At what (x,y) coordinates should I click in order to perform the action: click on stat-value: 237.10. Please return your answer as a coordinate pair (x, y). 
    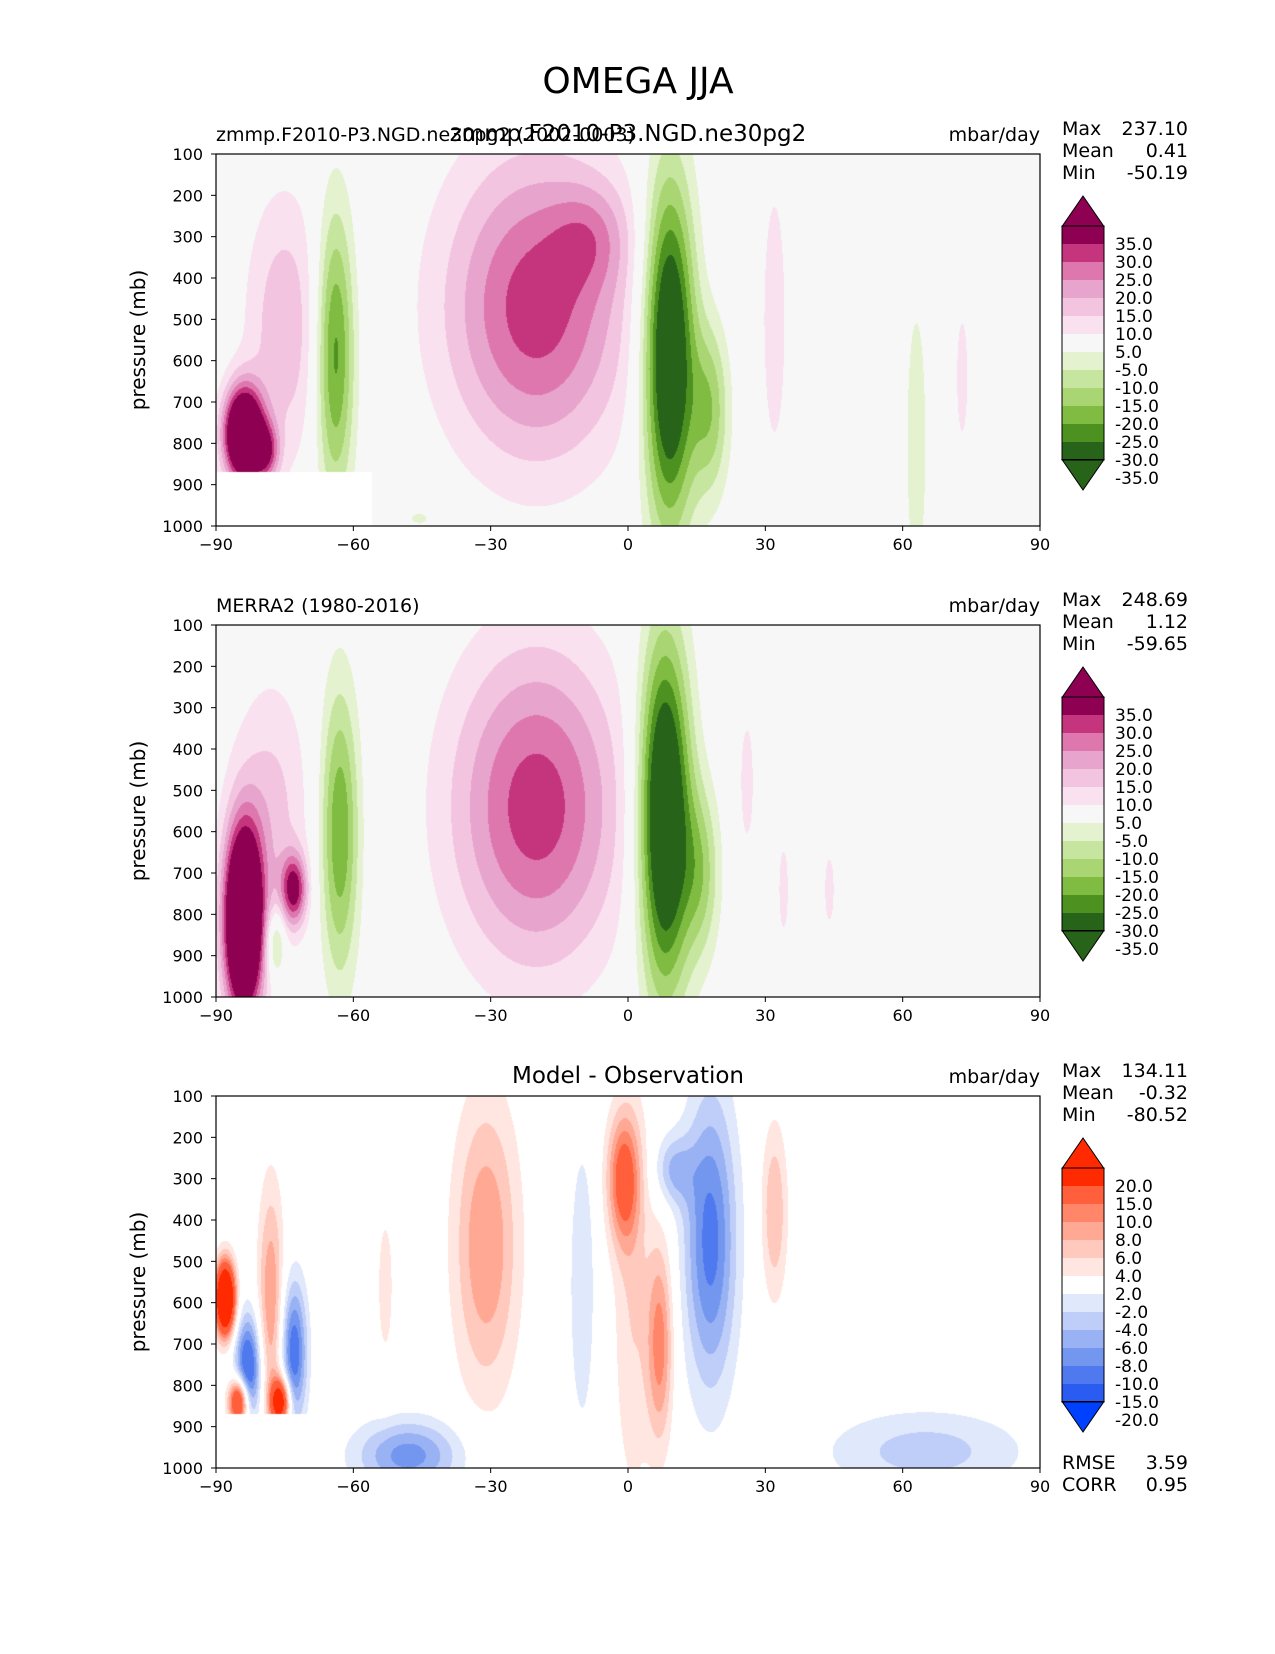
    Looking at the image, I should click on (1155, 129).